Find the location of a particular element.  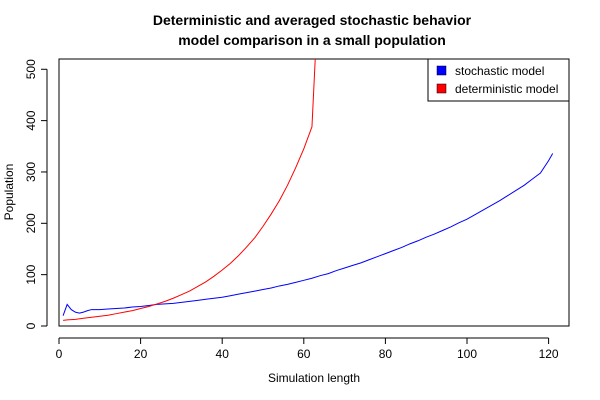

legend-label-stochastic: stochastic model is located at coordinates (499, 71).